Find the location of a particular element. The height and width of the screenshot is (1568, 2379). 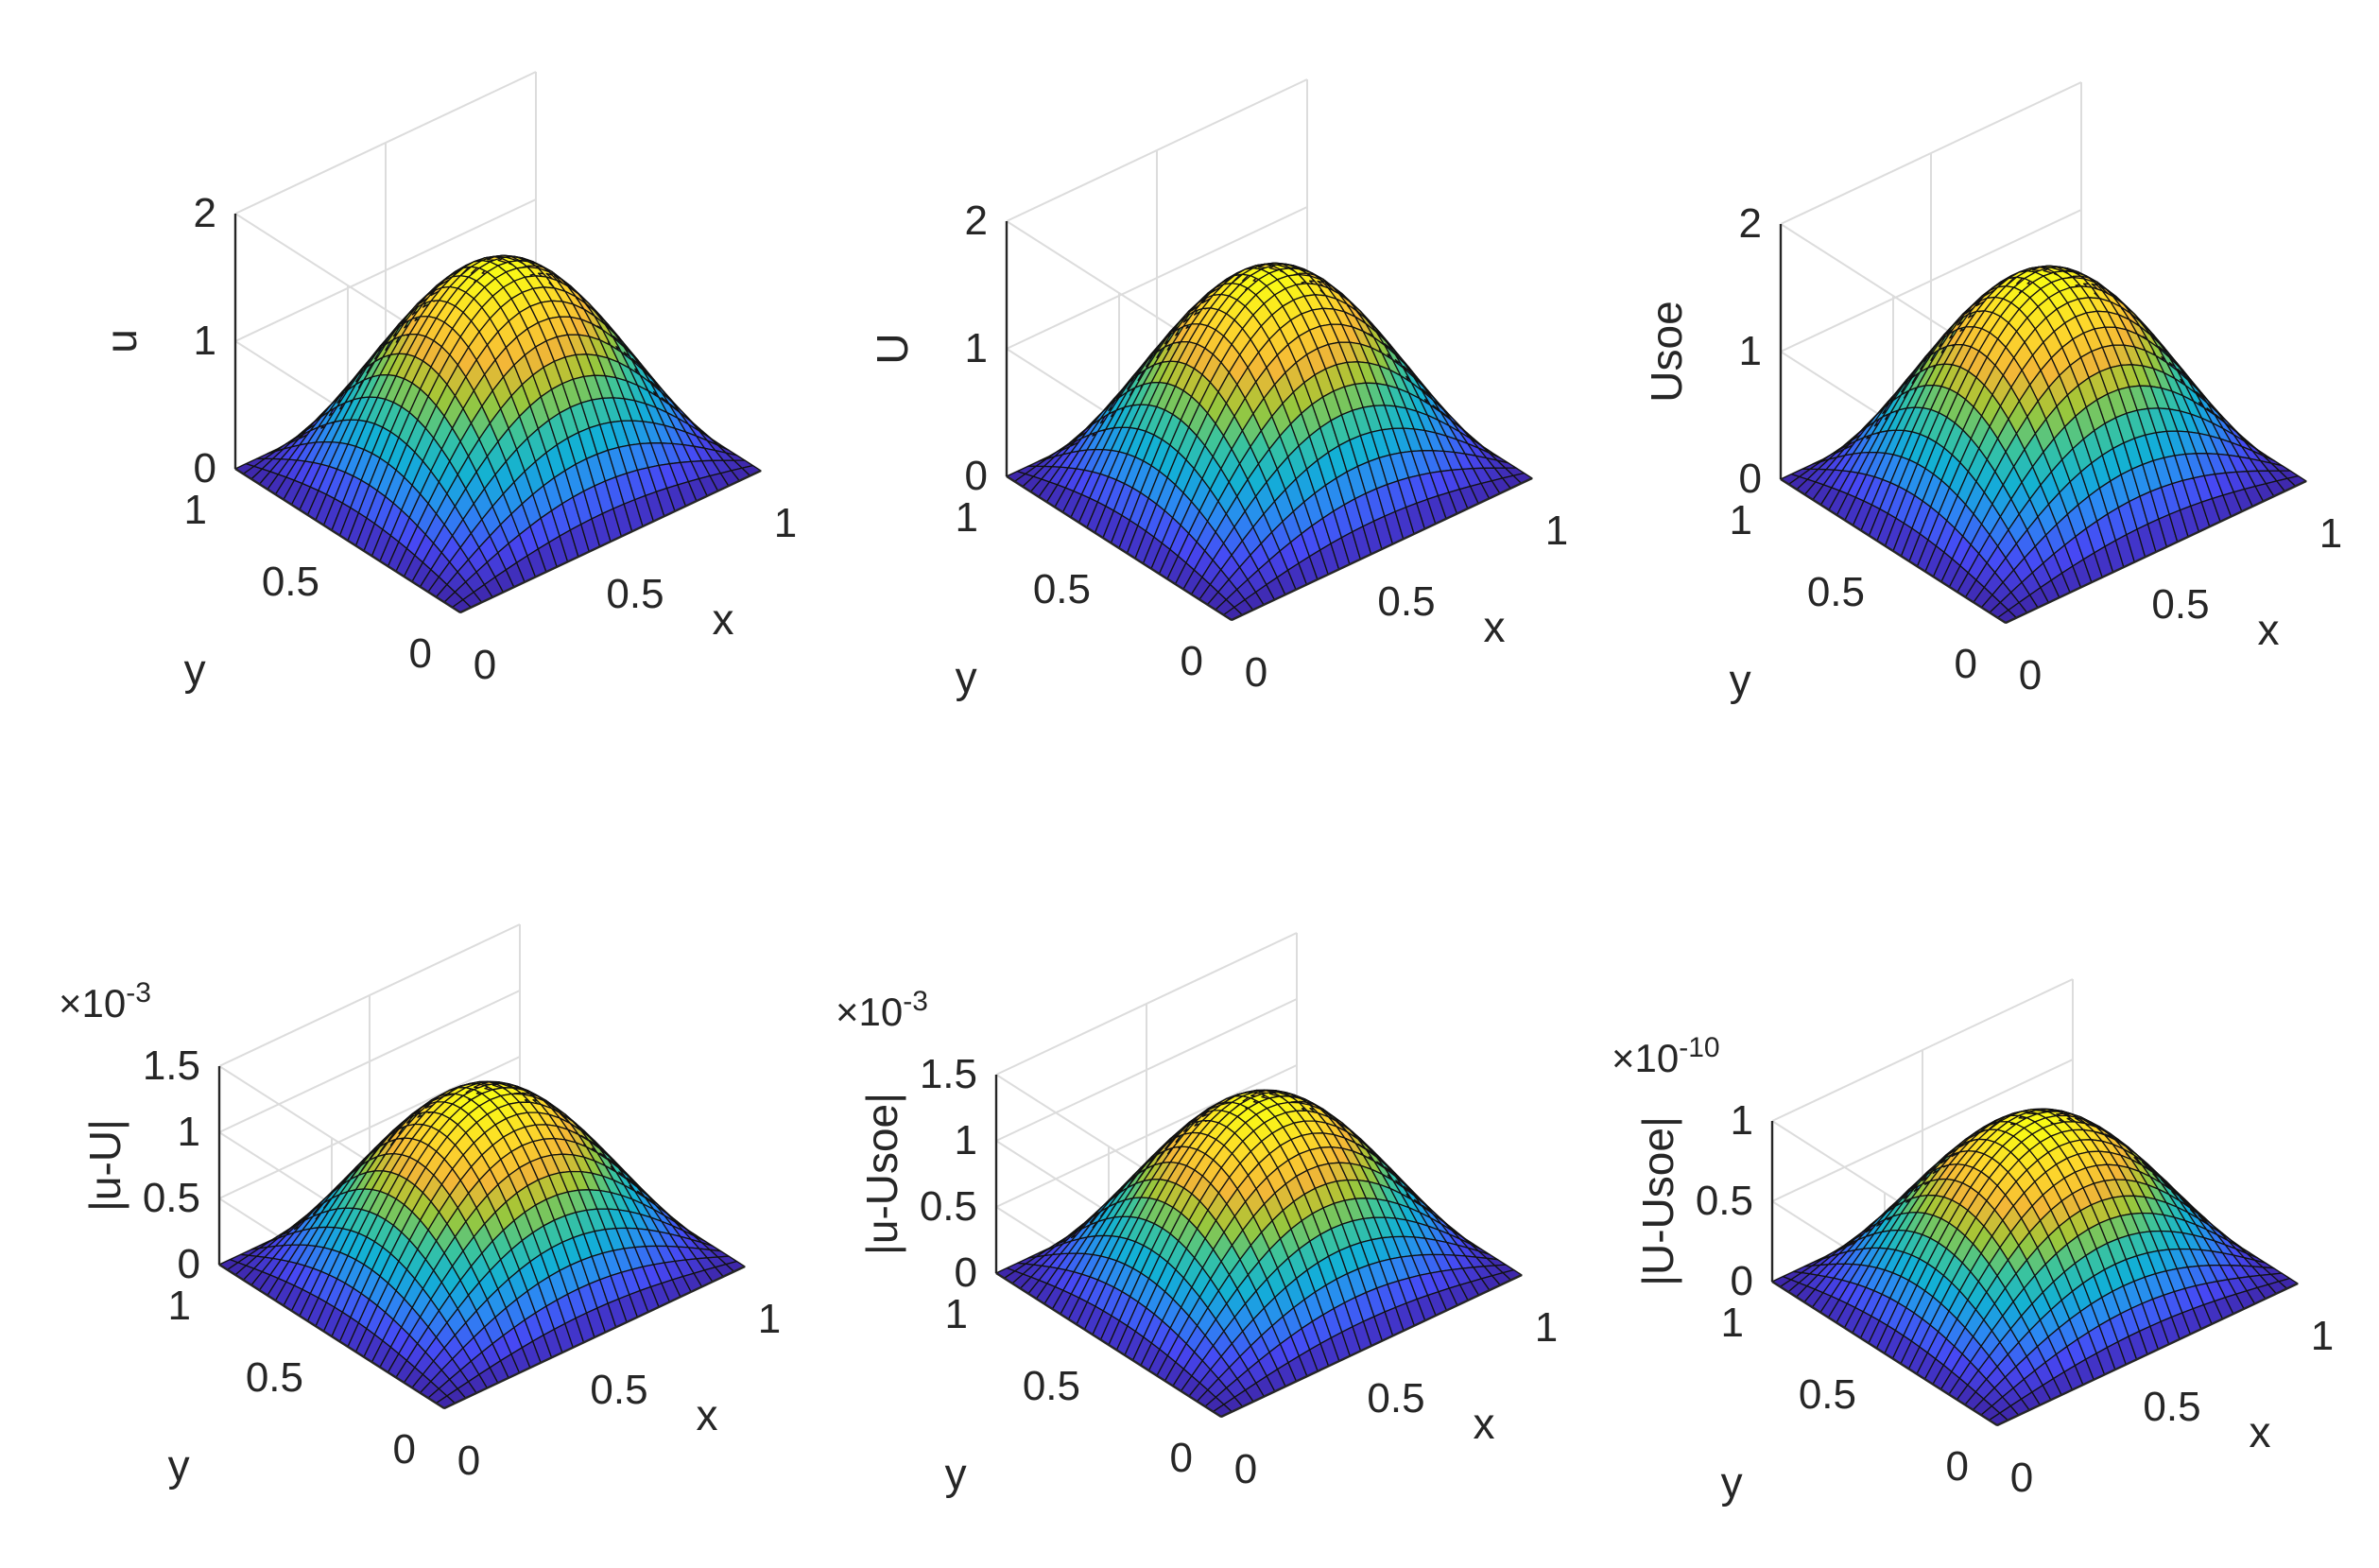

z-multiplier-exponent: -10 is located at coordinates (1699, 1047).